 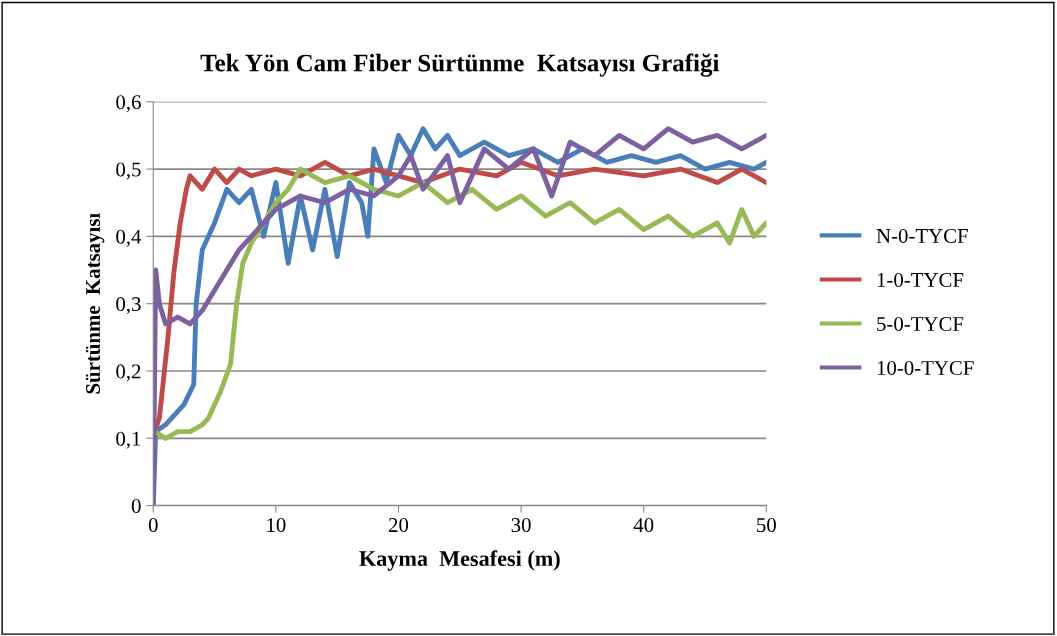 I want to click on chart-title: Tek Yön Cam Fiber Sürtünme Katsayısı Grafiği, so click(x=460, y=65).